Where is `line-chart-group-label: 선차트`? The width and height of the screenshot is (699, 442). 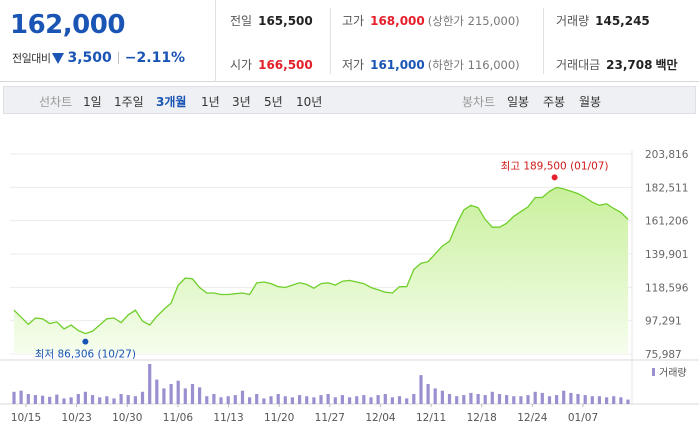 line-chart-group-label: 선차트 is located at coordinates (56, 102).